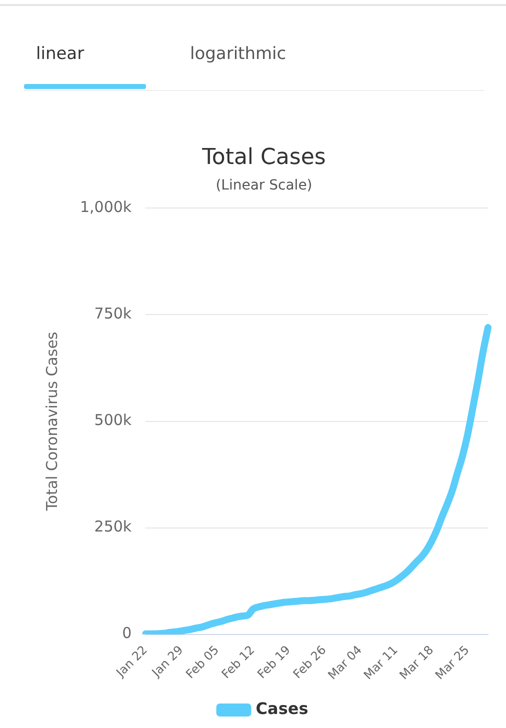  Describe the element at coordinates (106, 207) in the screenshot. I see `y-tick-label: 1,000k` at that location.